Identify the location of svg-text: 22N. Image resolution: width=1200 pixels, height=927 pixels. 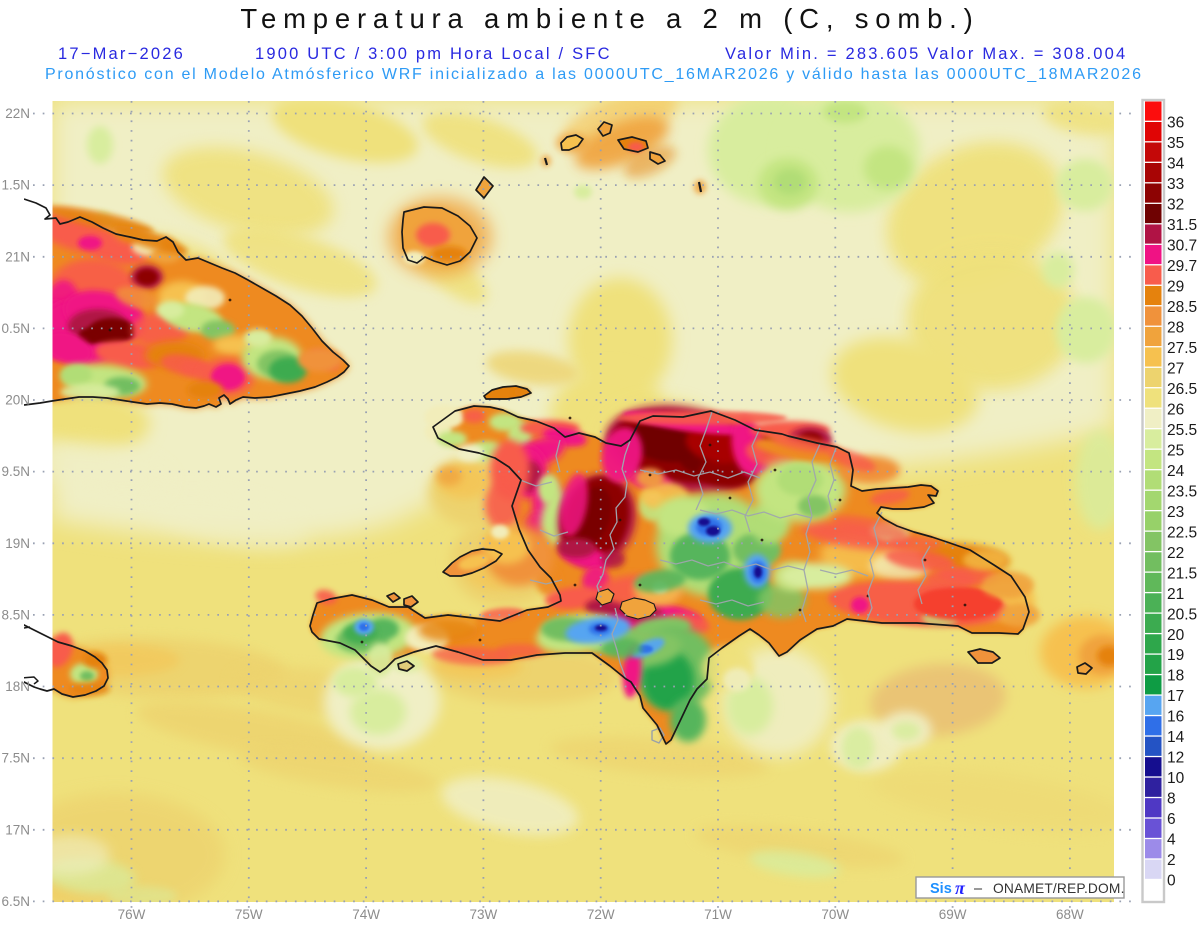
(17, 113).